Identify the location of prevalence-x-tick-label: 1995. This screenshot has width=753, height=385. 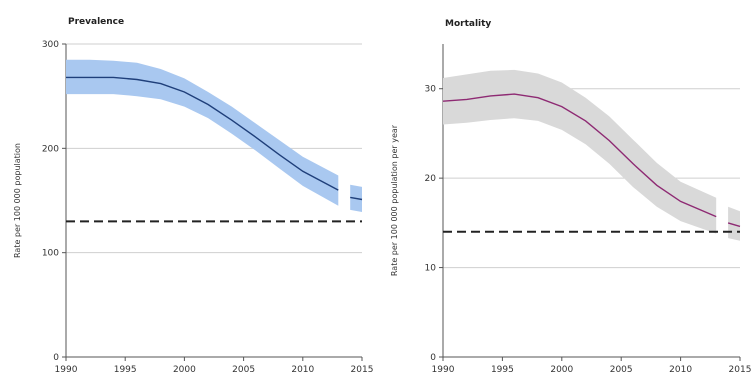
(125, 370).